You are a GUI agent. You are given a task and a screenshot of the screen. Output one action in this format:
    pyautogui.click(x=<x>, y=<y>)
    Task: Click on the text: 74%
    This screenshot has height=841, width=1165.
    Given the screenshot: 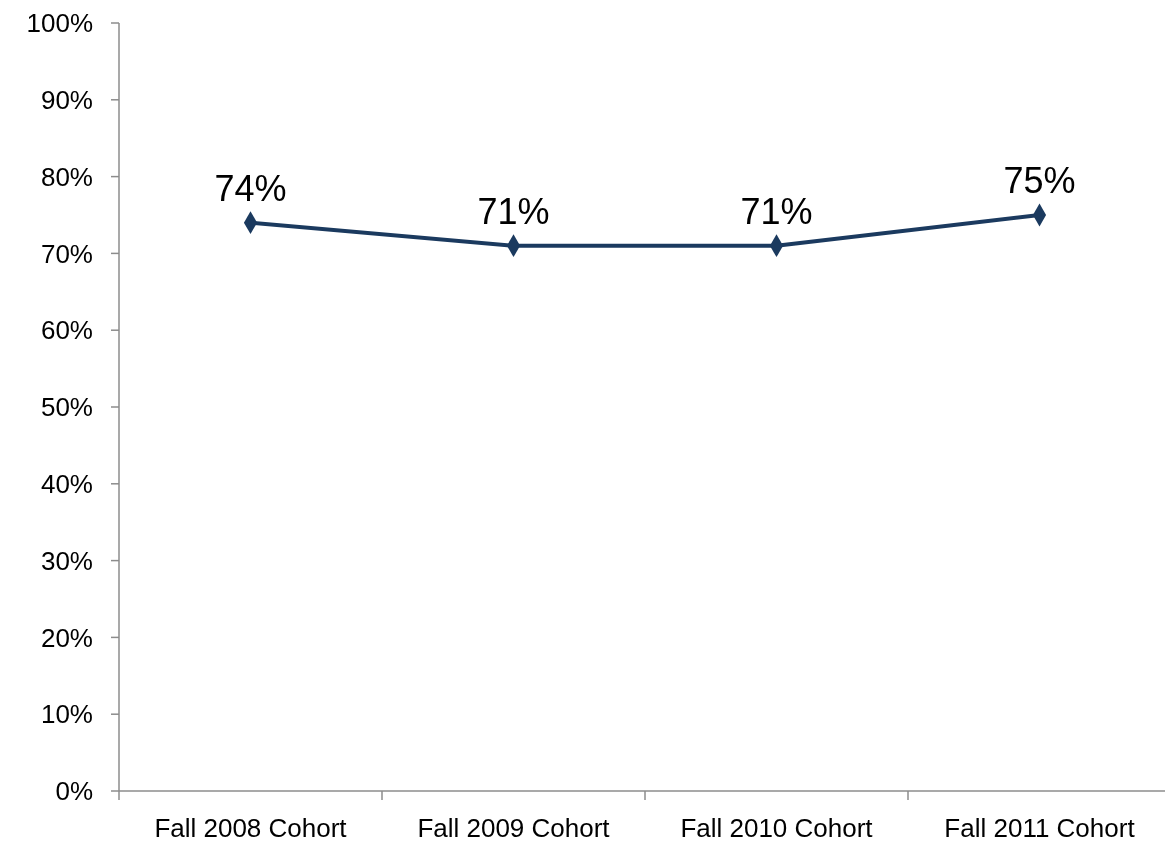 What is the action you would take?
    pyautogui.click(x=250, y=188)
    